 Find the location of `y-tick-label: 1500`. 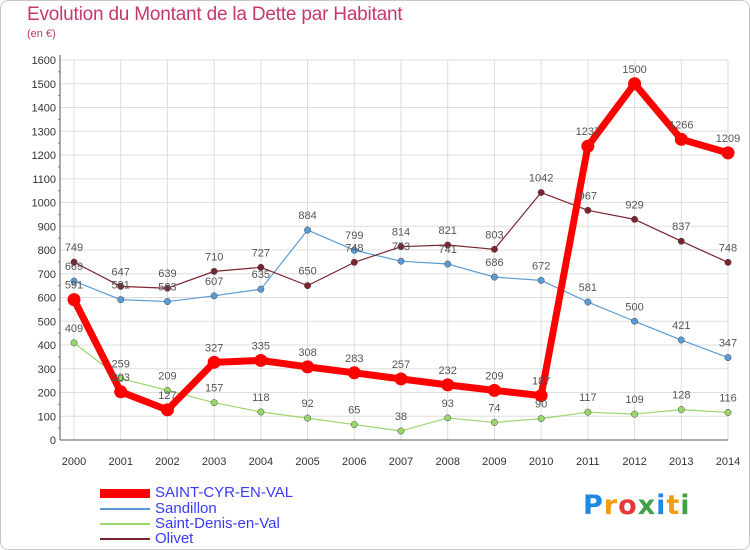

y-tick-label: 1500 is located at coordinates (44, 85).